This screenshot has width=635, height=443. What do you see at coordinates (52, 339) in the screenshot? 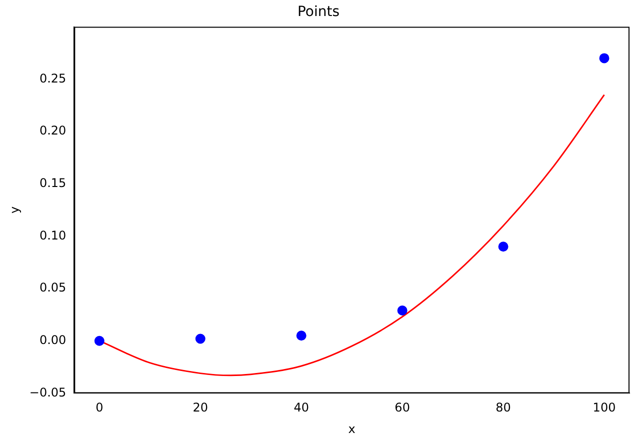
I see `y-tick-label: 0.00` at bounding box center [52, 339].